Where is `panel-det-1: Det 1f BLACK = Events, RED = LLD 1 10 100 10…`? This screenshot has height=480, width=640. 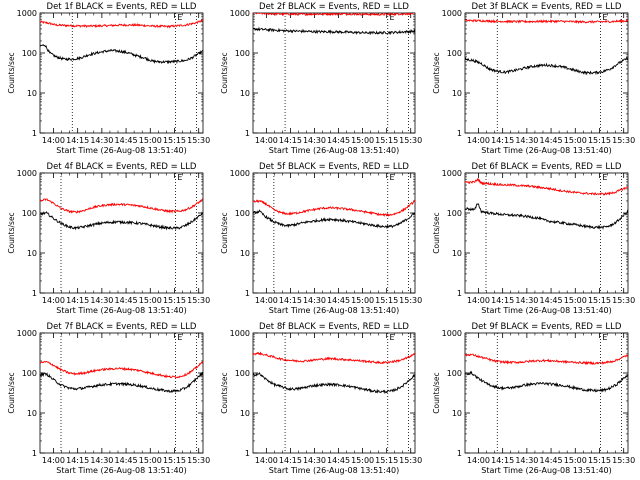 panel-det-1: Det 1f BLACK = Events, RED = LLD 1 10 100 10… is located at coordinates (108, 78).